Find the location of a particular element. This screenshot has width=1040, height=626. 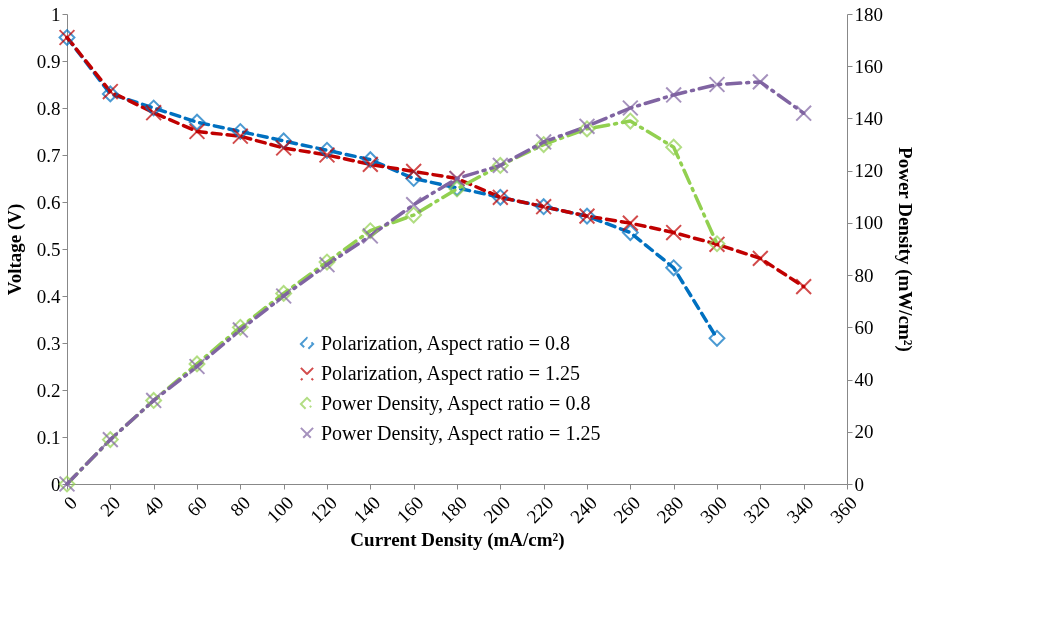

y2-tick-label: 0 is located at coordinates (859, 484).